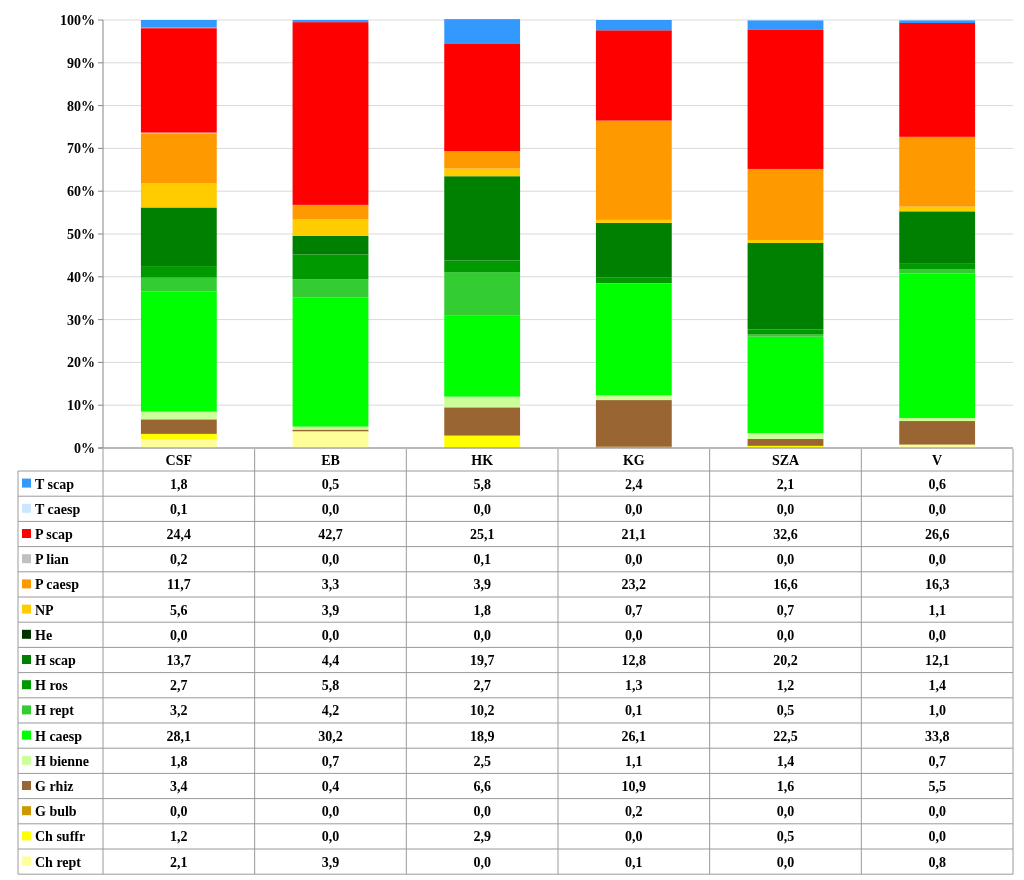 The image size is (1024, 880). I want to click on legend-label: T caesp, so click(58, 509).